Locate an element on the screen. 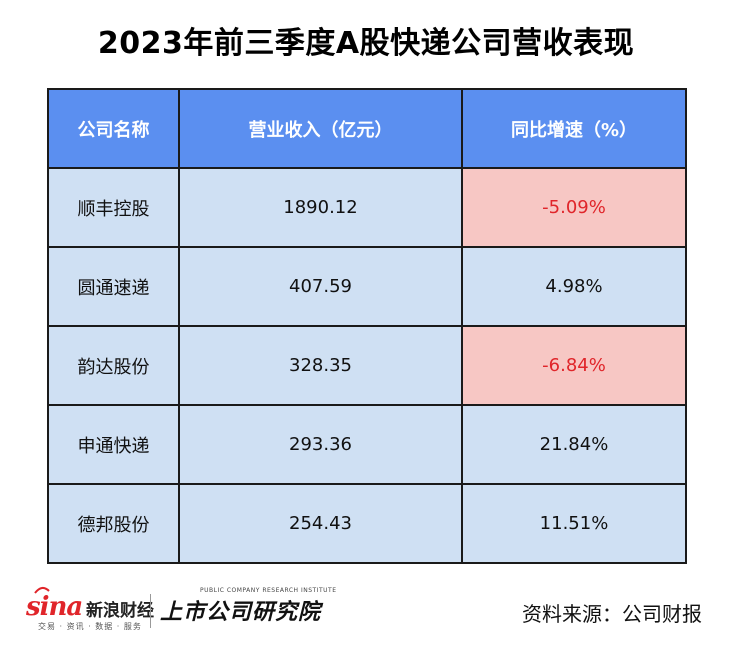 Image resolution: width=732 pixels, height=667 pixels. header-company: 公司名称 is located at coordinates (113, 128).